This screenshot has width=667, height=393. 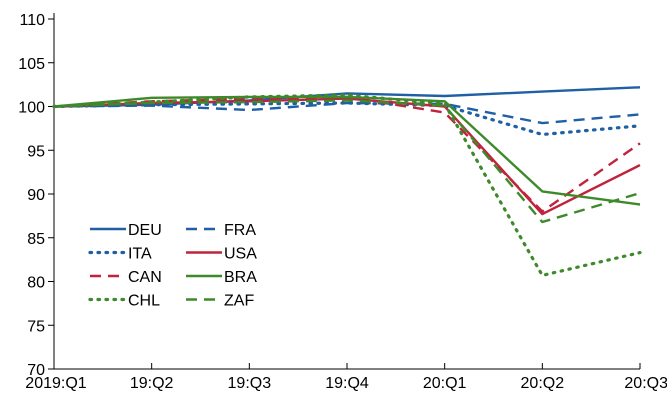 I want to click on legend-label-ita: ITA, so click(x=140, y=254).